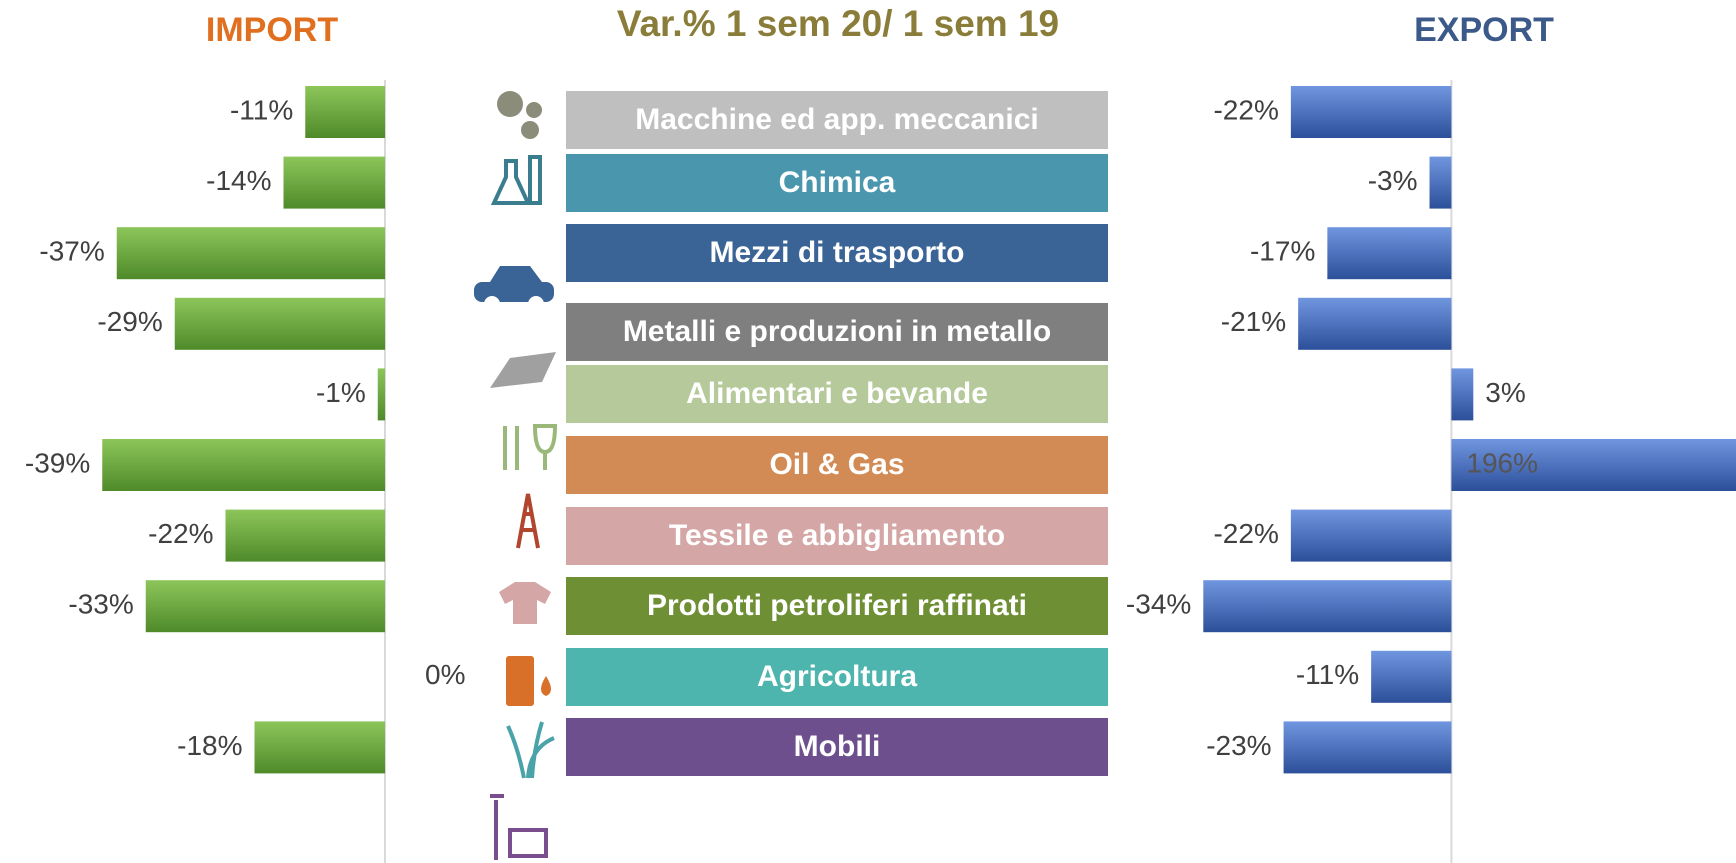 This screenshot has width=1736, height=863. I want to click on category-label: Macchine ed app. meccanici, so click(837, 120).